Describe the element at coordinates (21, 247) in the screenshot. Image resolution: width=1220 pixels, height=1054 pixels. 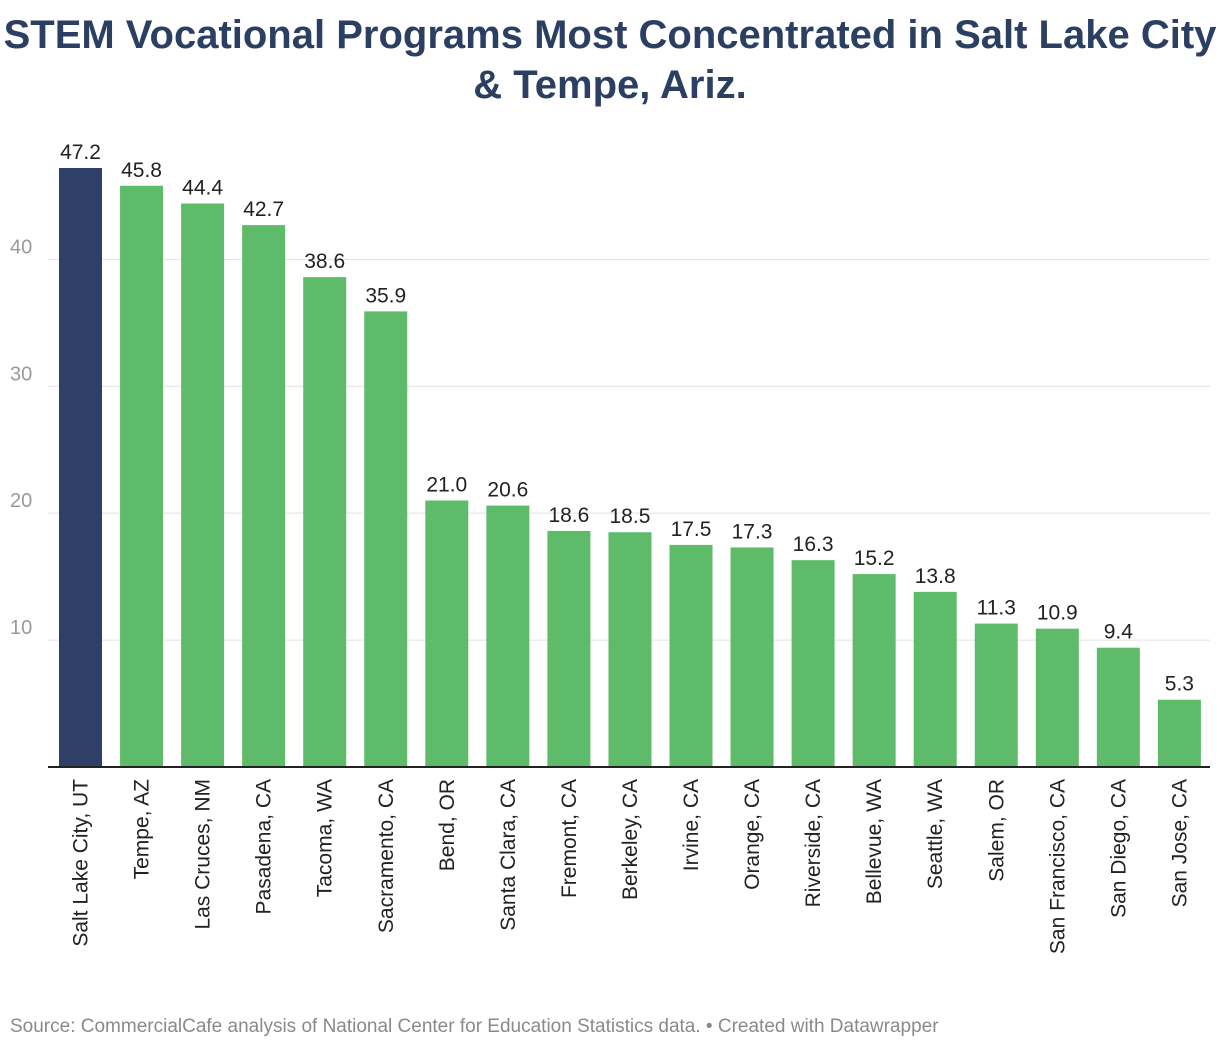
I see `y-tick-label: 40` at that location.